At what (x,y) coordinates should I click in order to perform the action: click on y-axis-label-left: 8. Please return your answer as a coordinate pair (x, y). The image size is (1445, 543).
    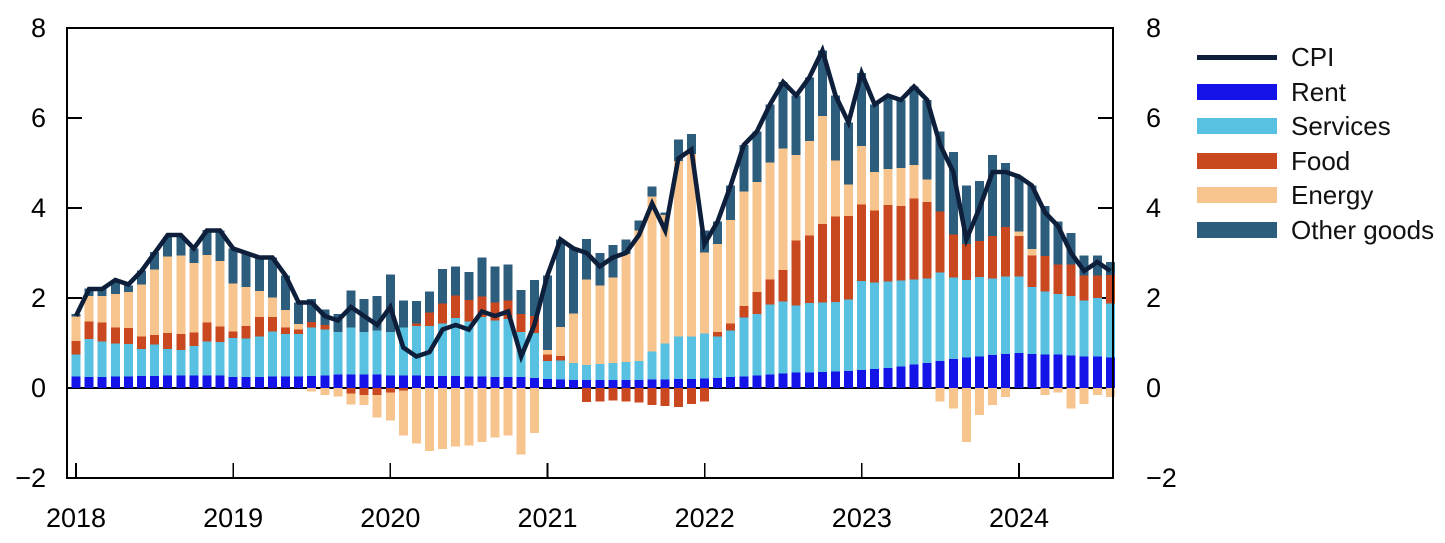
    Looking at the image, I should click on (38, 28).